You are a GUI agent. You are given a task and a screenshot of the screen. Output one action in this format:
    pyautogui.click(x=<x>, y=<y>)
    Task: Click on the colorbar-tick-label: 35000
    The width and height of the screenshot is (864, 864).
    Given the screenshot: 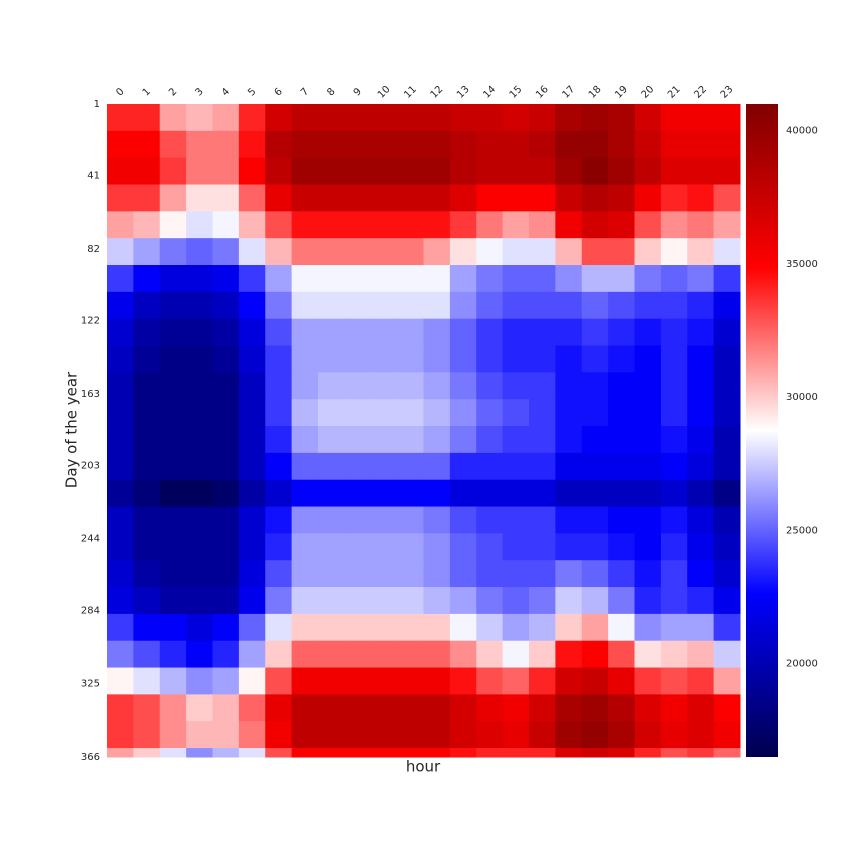 What is the action you would take?
    pyautogui.click(x=802, y=264)
    